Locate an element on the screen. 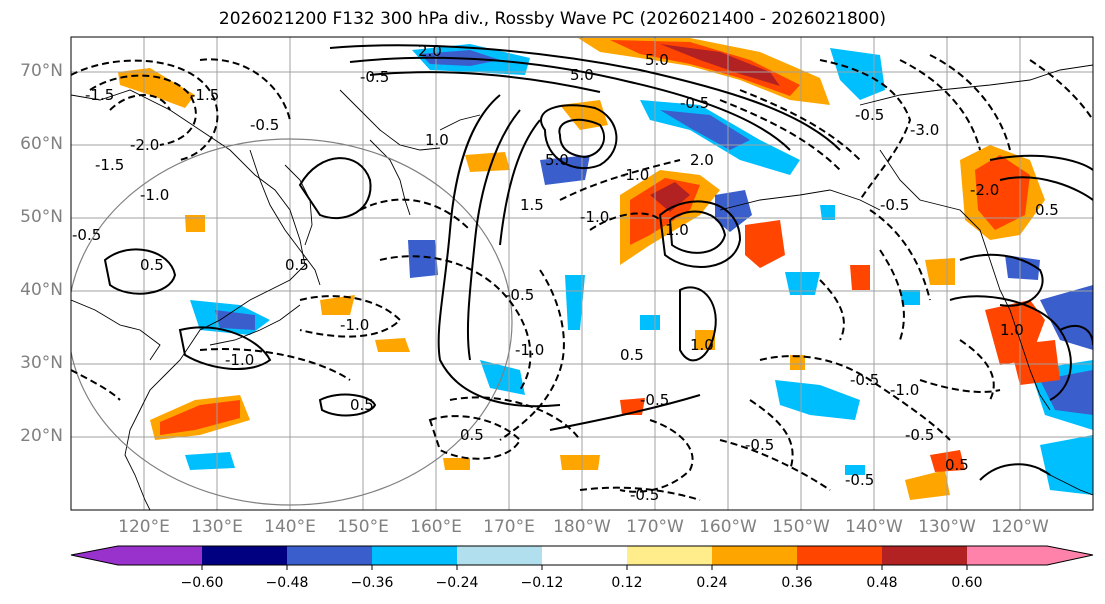 This screenshot has height=604, width=1105. longitude-label: 130°W is located at coordinates (947, 527).